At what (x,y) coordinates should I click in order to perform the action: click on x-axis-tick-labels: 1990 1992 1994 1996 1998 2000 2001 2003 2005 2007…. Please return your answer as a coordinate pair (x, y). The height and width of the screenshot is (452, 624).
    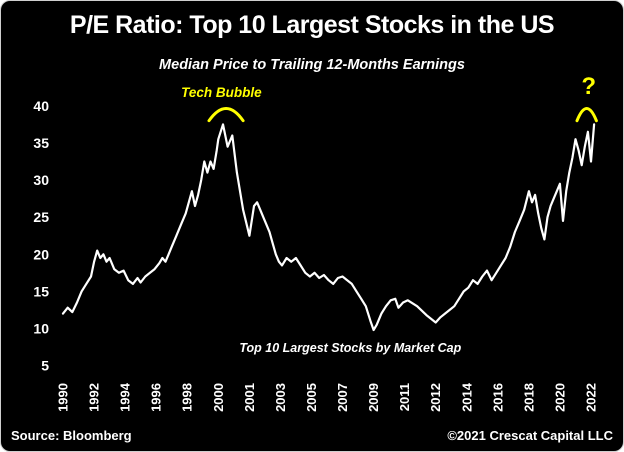
    Looking at the image, I should click on (327, 397).